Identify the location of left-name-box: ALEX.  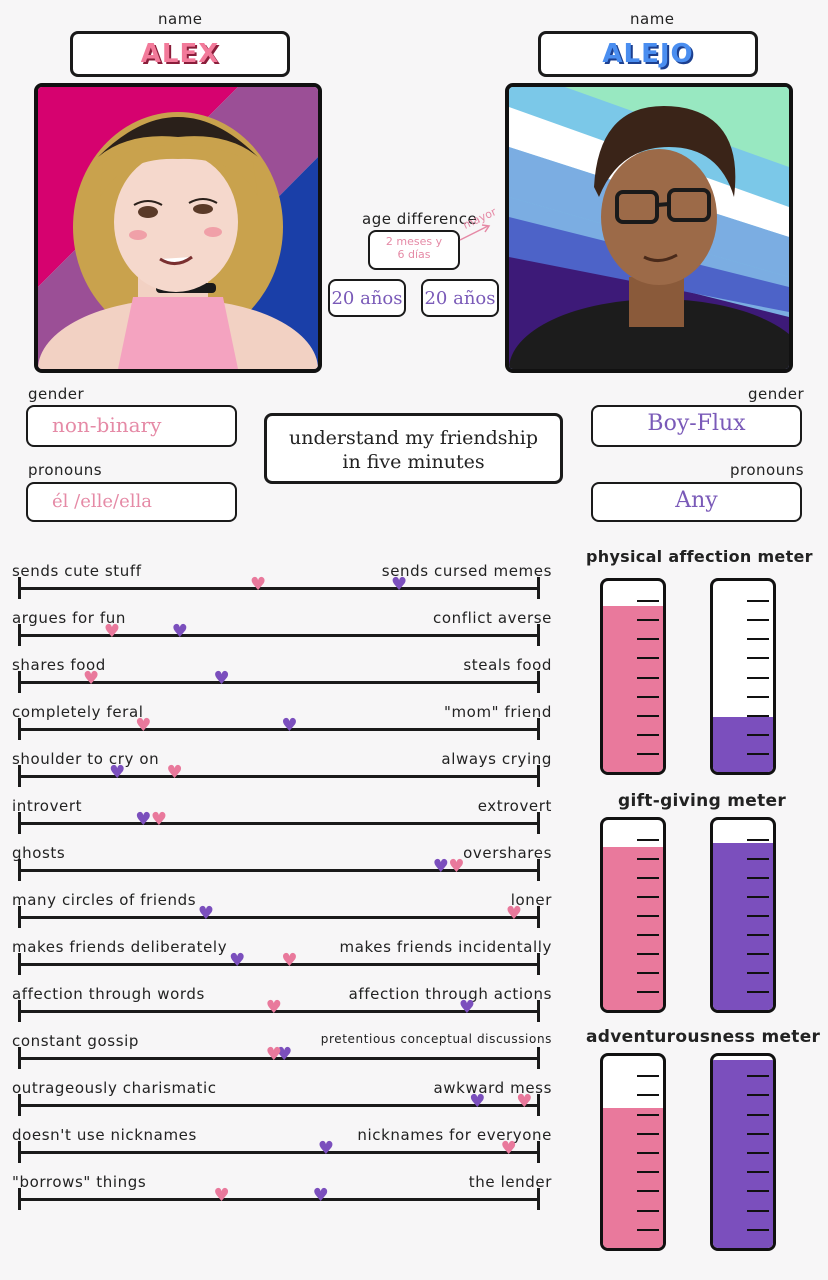
(180, 54).